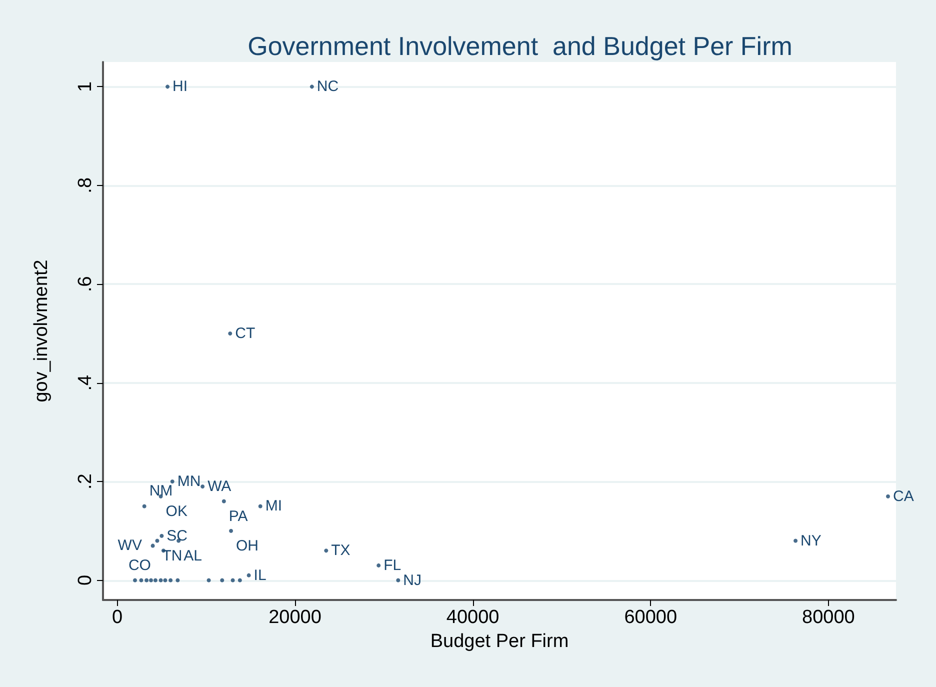 The height and width of the screenshot is (687, 936). I want to click on data-label: CA, so click(903, 496).